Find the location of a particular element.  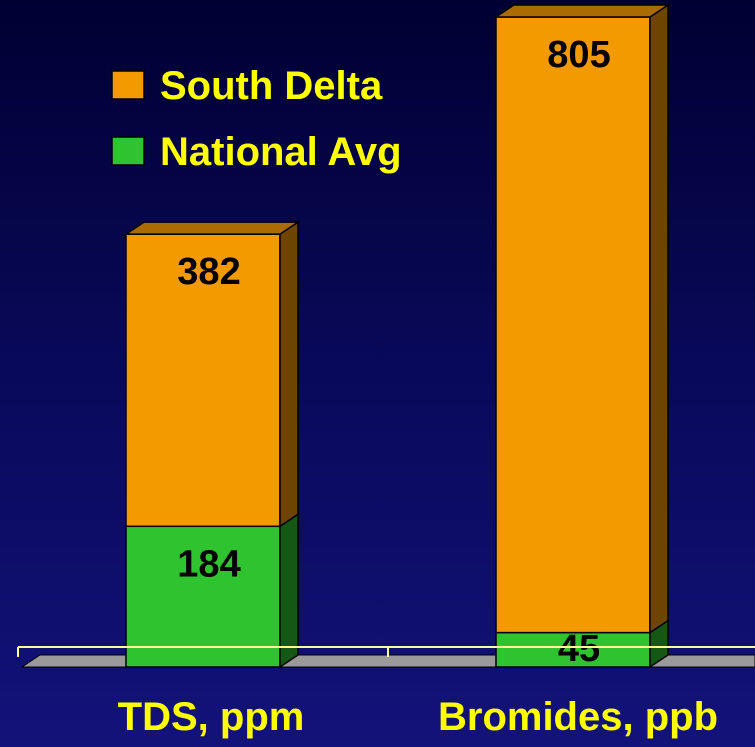

legend-item-south-delta: South Delta is located at coordinates (247, 86).